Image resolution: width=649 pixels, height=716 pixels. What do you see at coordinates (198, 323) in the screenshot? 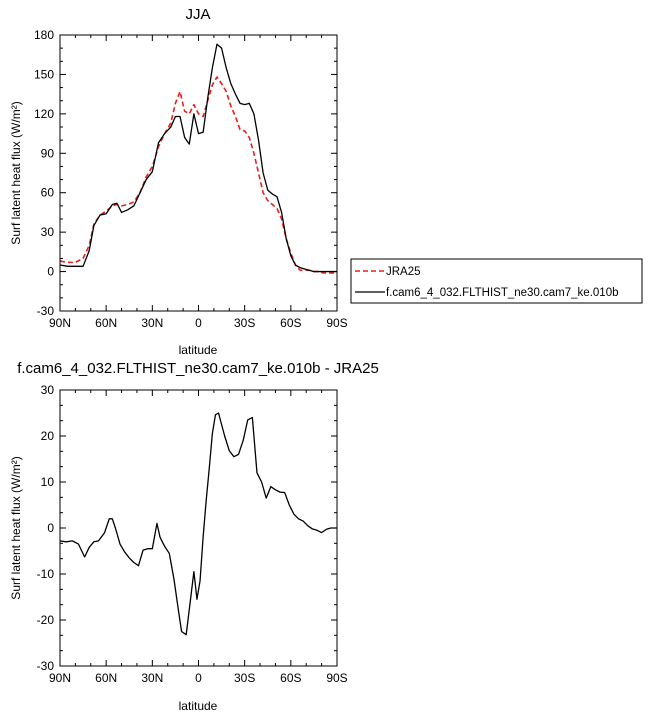
I see `top-x-tick-label: 0` at bounding box center [198, 323].